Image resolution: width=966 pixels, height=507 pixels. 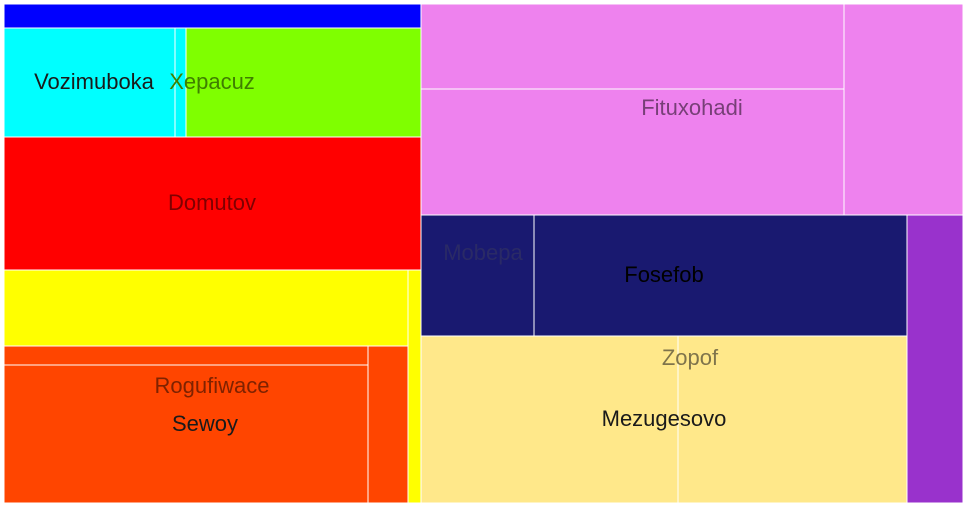 I want to click on treemap-tile-fituxohadi, so click(x=632, y=152).